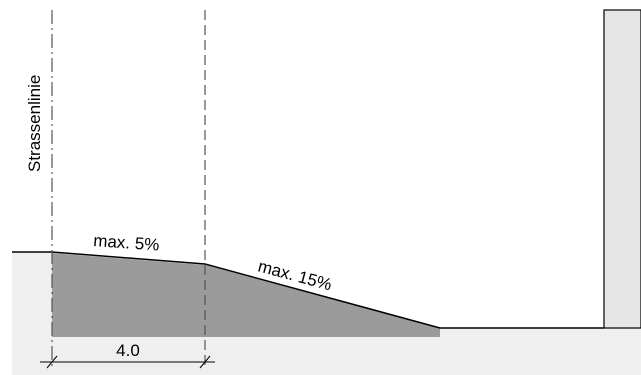 The image size is (641, 375). What do you see at coordinates (52, 362) in the screenshot?
I see `dimension-tick-left` at bounding box center [52, 362].